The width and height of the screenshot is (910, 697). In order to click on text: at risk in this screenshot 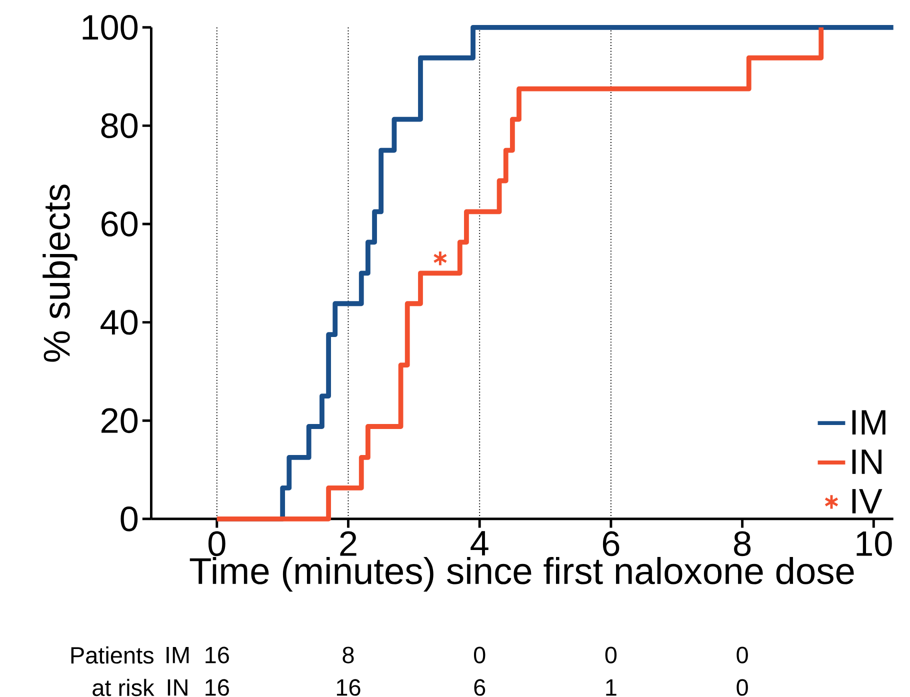, I will do `click(123, 687)`.